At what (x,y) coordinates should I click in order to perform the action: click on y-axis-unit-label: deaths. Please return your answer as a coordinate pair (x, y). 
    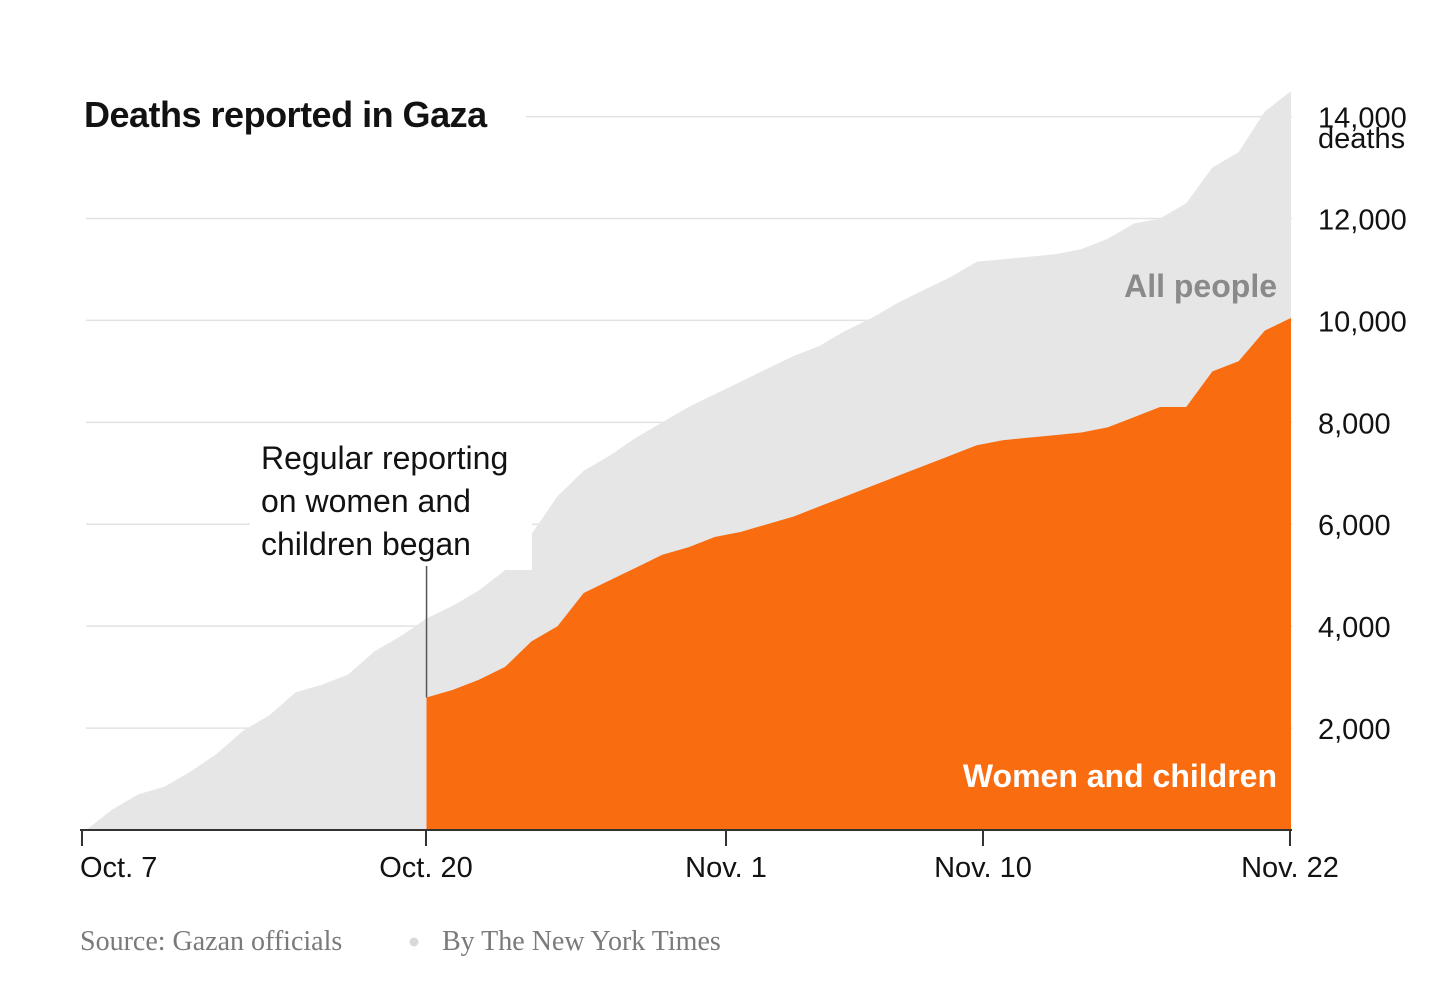
    Looking at the image, I should click on (1361, 139).